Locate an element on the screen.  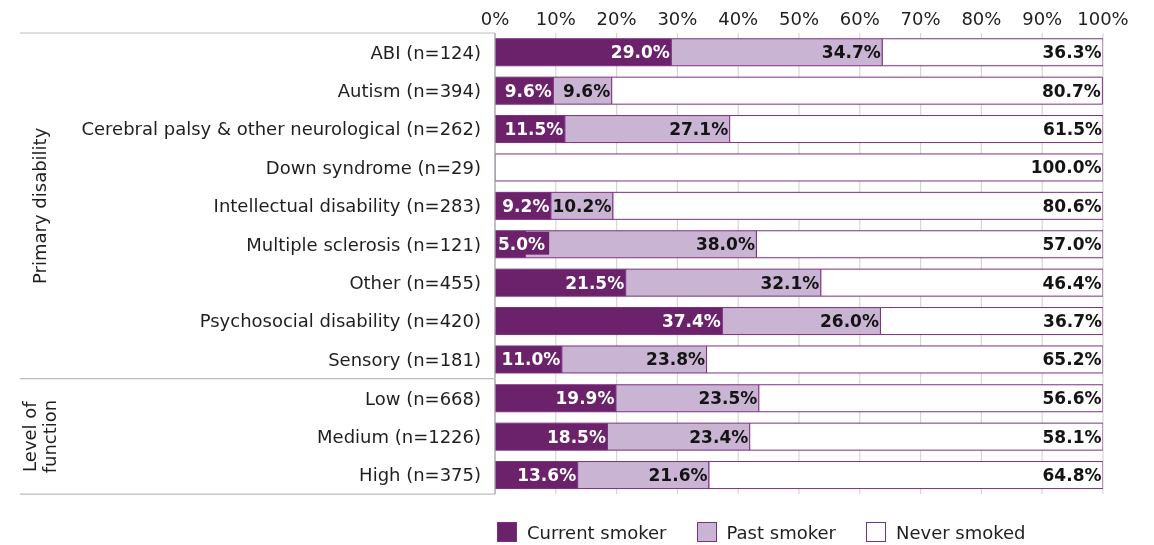
data-label: 34.7% is located at coordinates (851, 52).